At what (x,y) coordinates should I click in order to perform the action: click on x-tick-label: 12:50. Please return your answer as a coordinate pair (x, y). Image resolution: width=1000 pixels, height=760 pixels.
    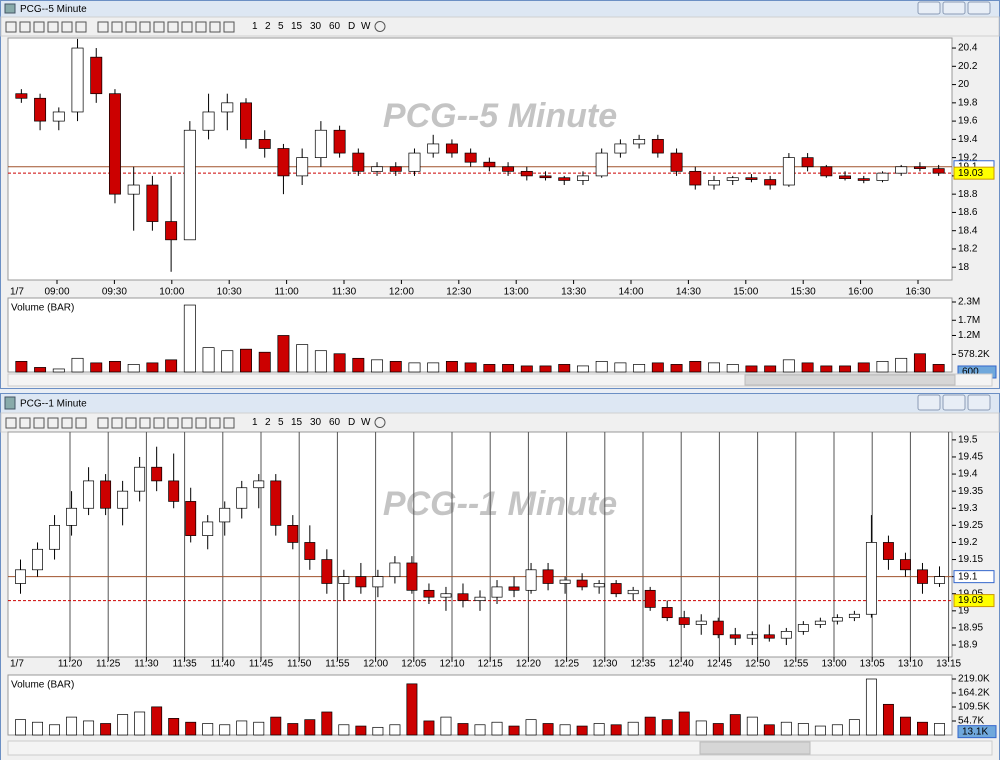
    Looking at the image, I should click on (757, 664).